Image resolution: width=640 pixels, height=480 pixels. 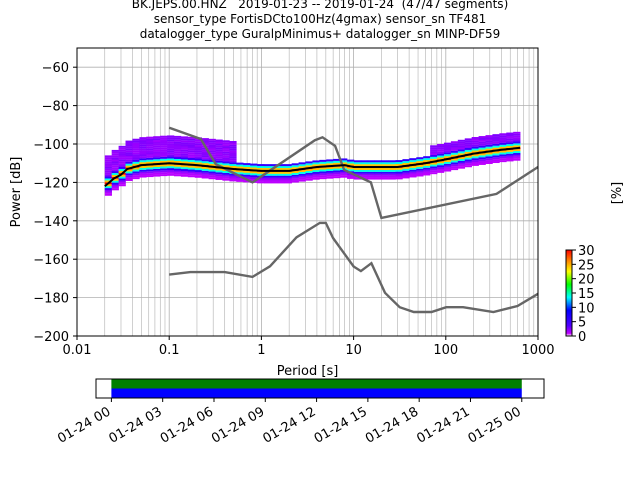 What do you see at coordinates (55, 107) in the screenshot?
I see `y-tick-label: −80` at bounding box center [55, 107].